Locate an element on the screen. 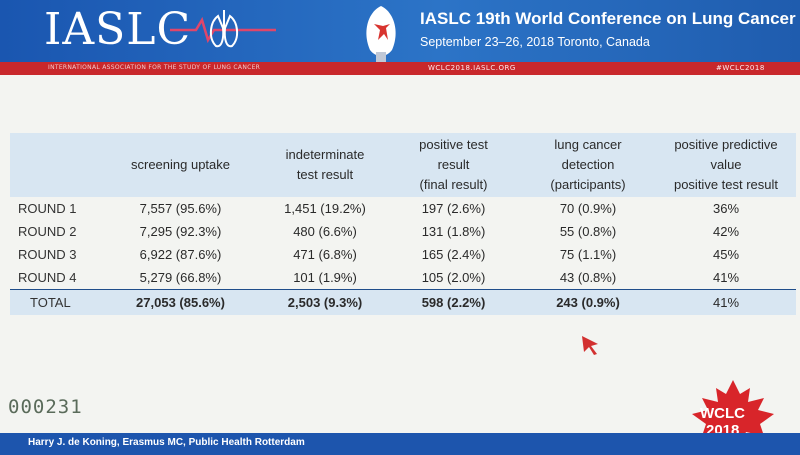  table-cell: 105 (2.0%) is located at coordinates (453, 277).